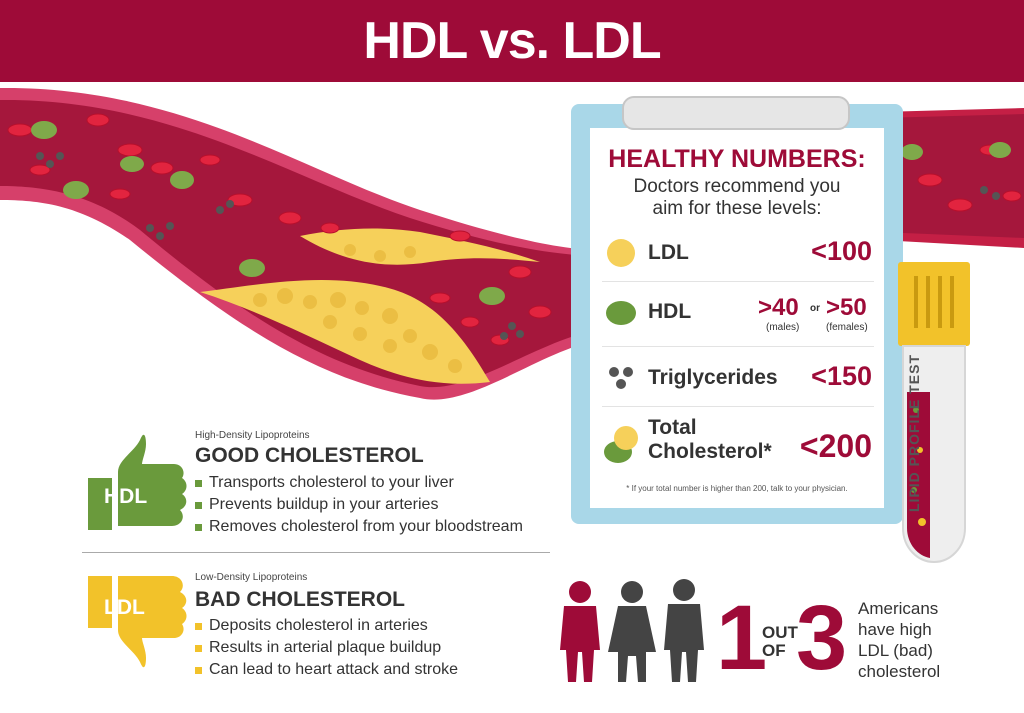  I want to click on stat-text-line: cholesterol, so click(899, 671).